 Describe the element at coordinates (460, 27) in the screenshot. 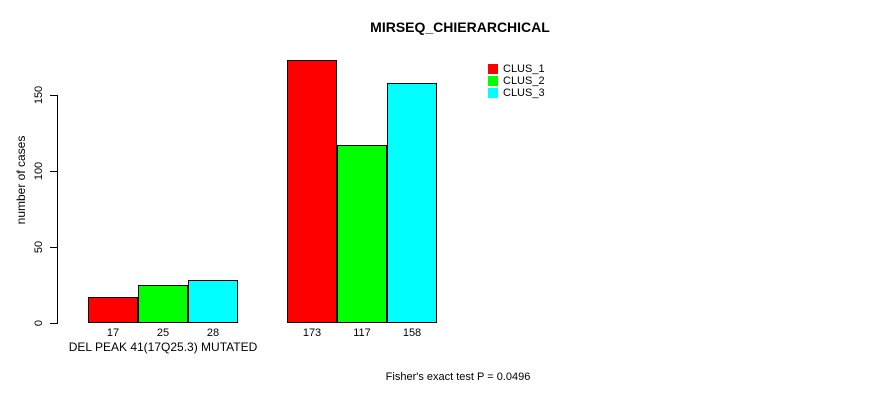

I see `chart-title: MIRSEQ_CHIERARCHICAL` at that location.